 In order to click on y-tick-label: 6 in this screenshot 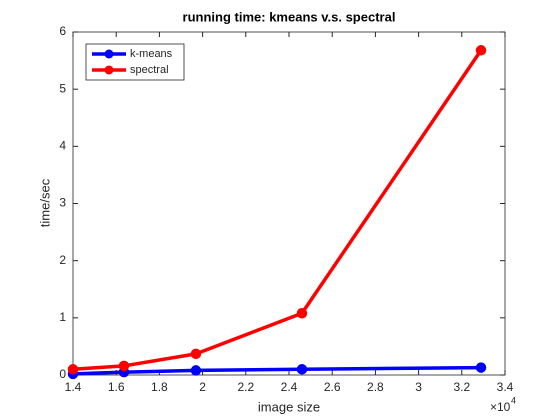, I will do `click(62, 31)`.